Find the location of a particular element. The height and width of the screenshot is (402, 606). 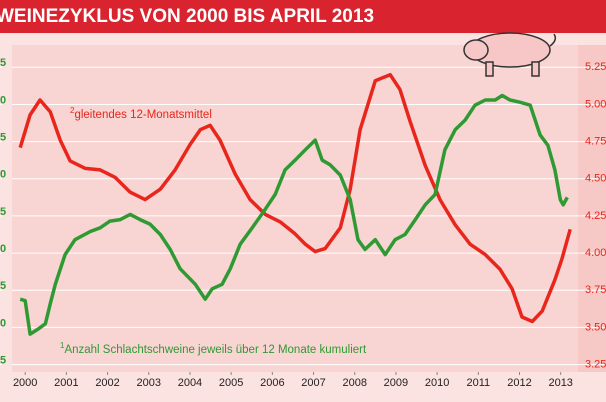

y2-tick-label: 4.00 is located at coordinates (595, 253).